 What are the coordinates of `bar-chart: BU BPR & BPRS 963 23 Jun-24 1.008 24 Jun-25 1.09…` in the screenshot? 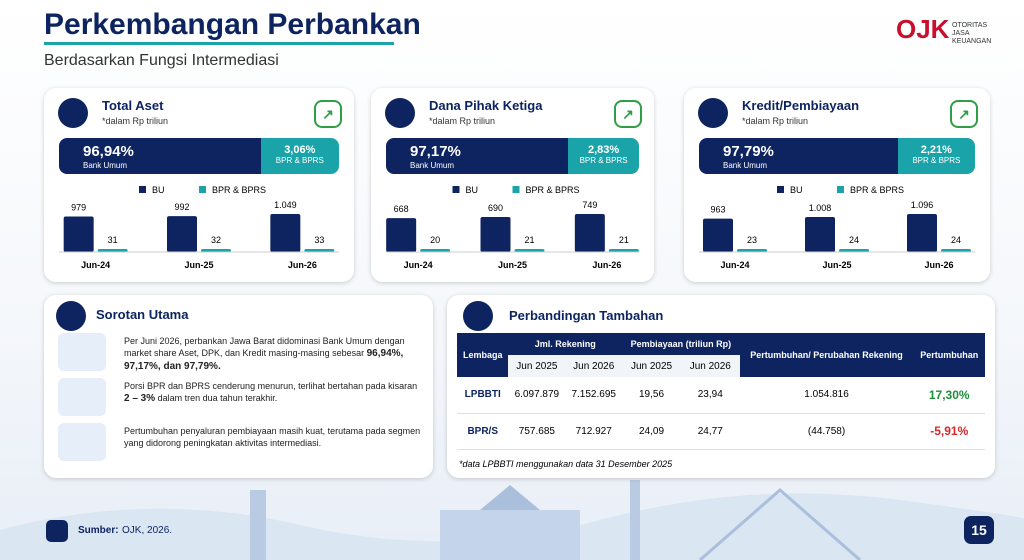 It's located at (837, 227).